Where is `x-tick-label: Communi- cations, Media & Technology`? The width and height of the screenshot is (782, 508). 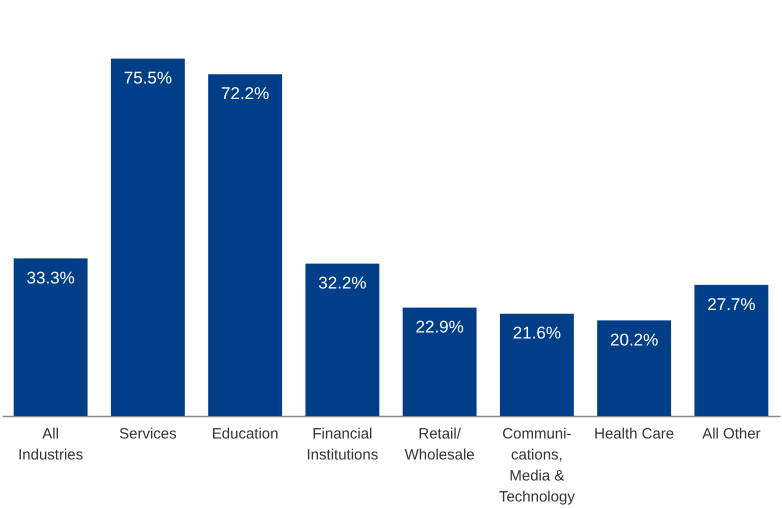
x-tick-label: Communi- cations, Media & Technology is located at coordinates (537, 466).